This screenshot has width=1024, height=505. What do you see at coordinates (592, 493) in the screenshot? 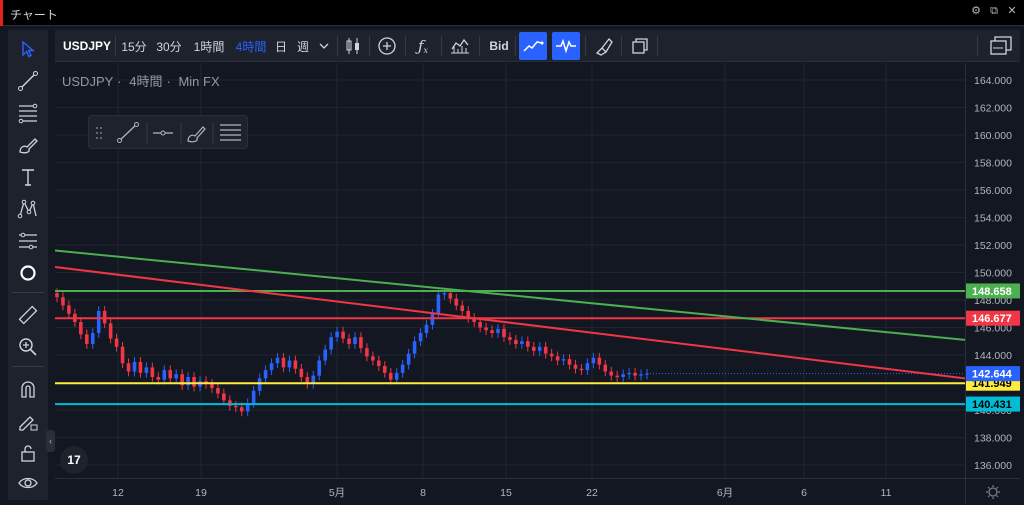
I see `time-tick-label: 22` at bounding box center [592, 493].